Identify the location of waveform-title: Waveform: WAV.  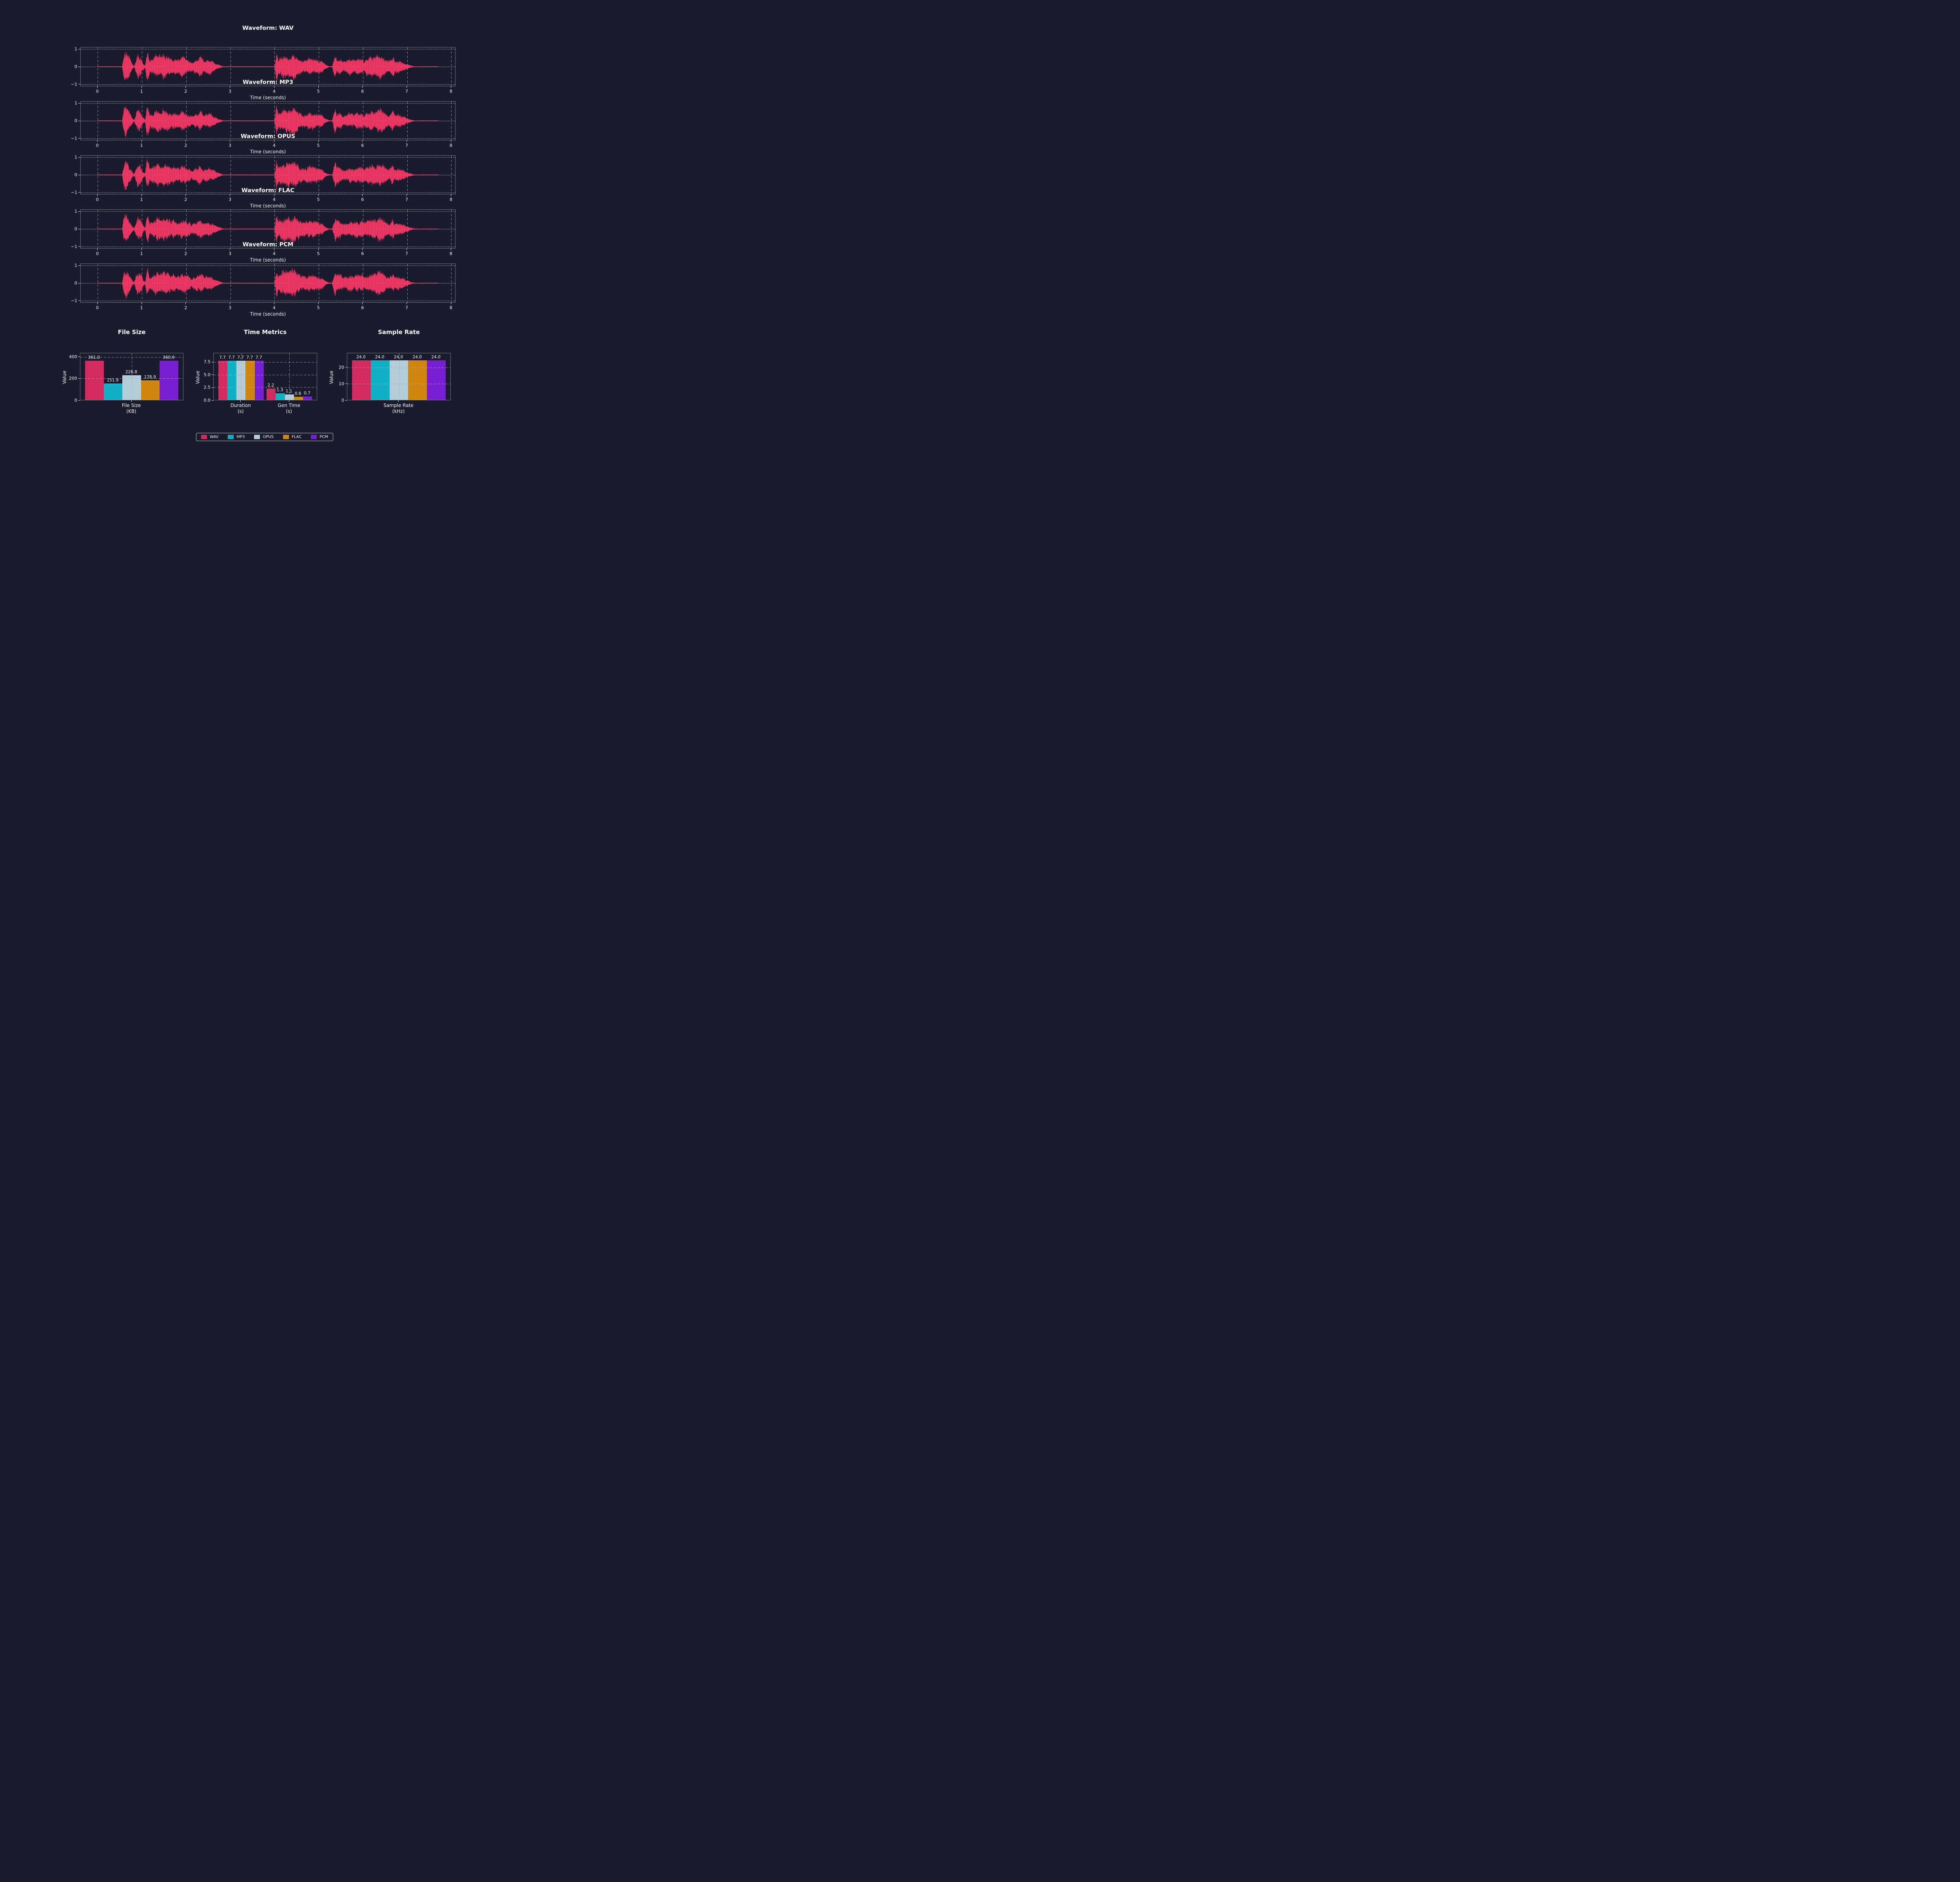
(268, 28).